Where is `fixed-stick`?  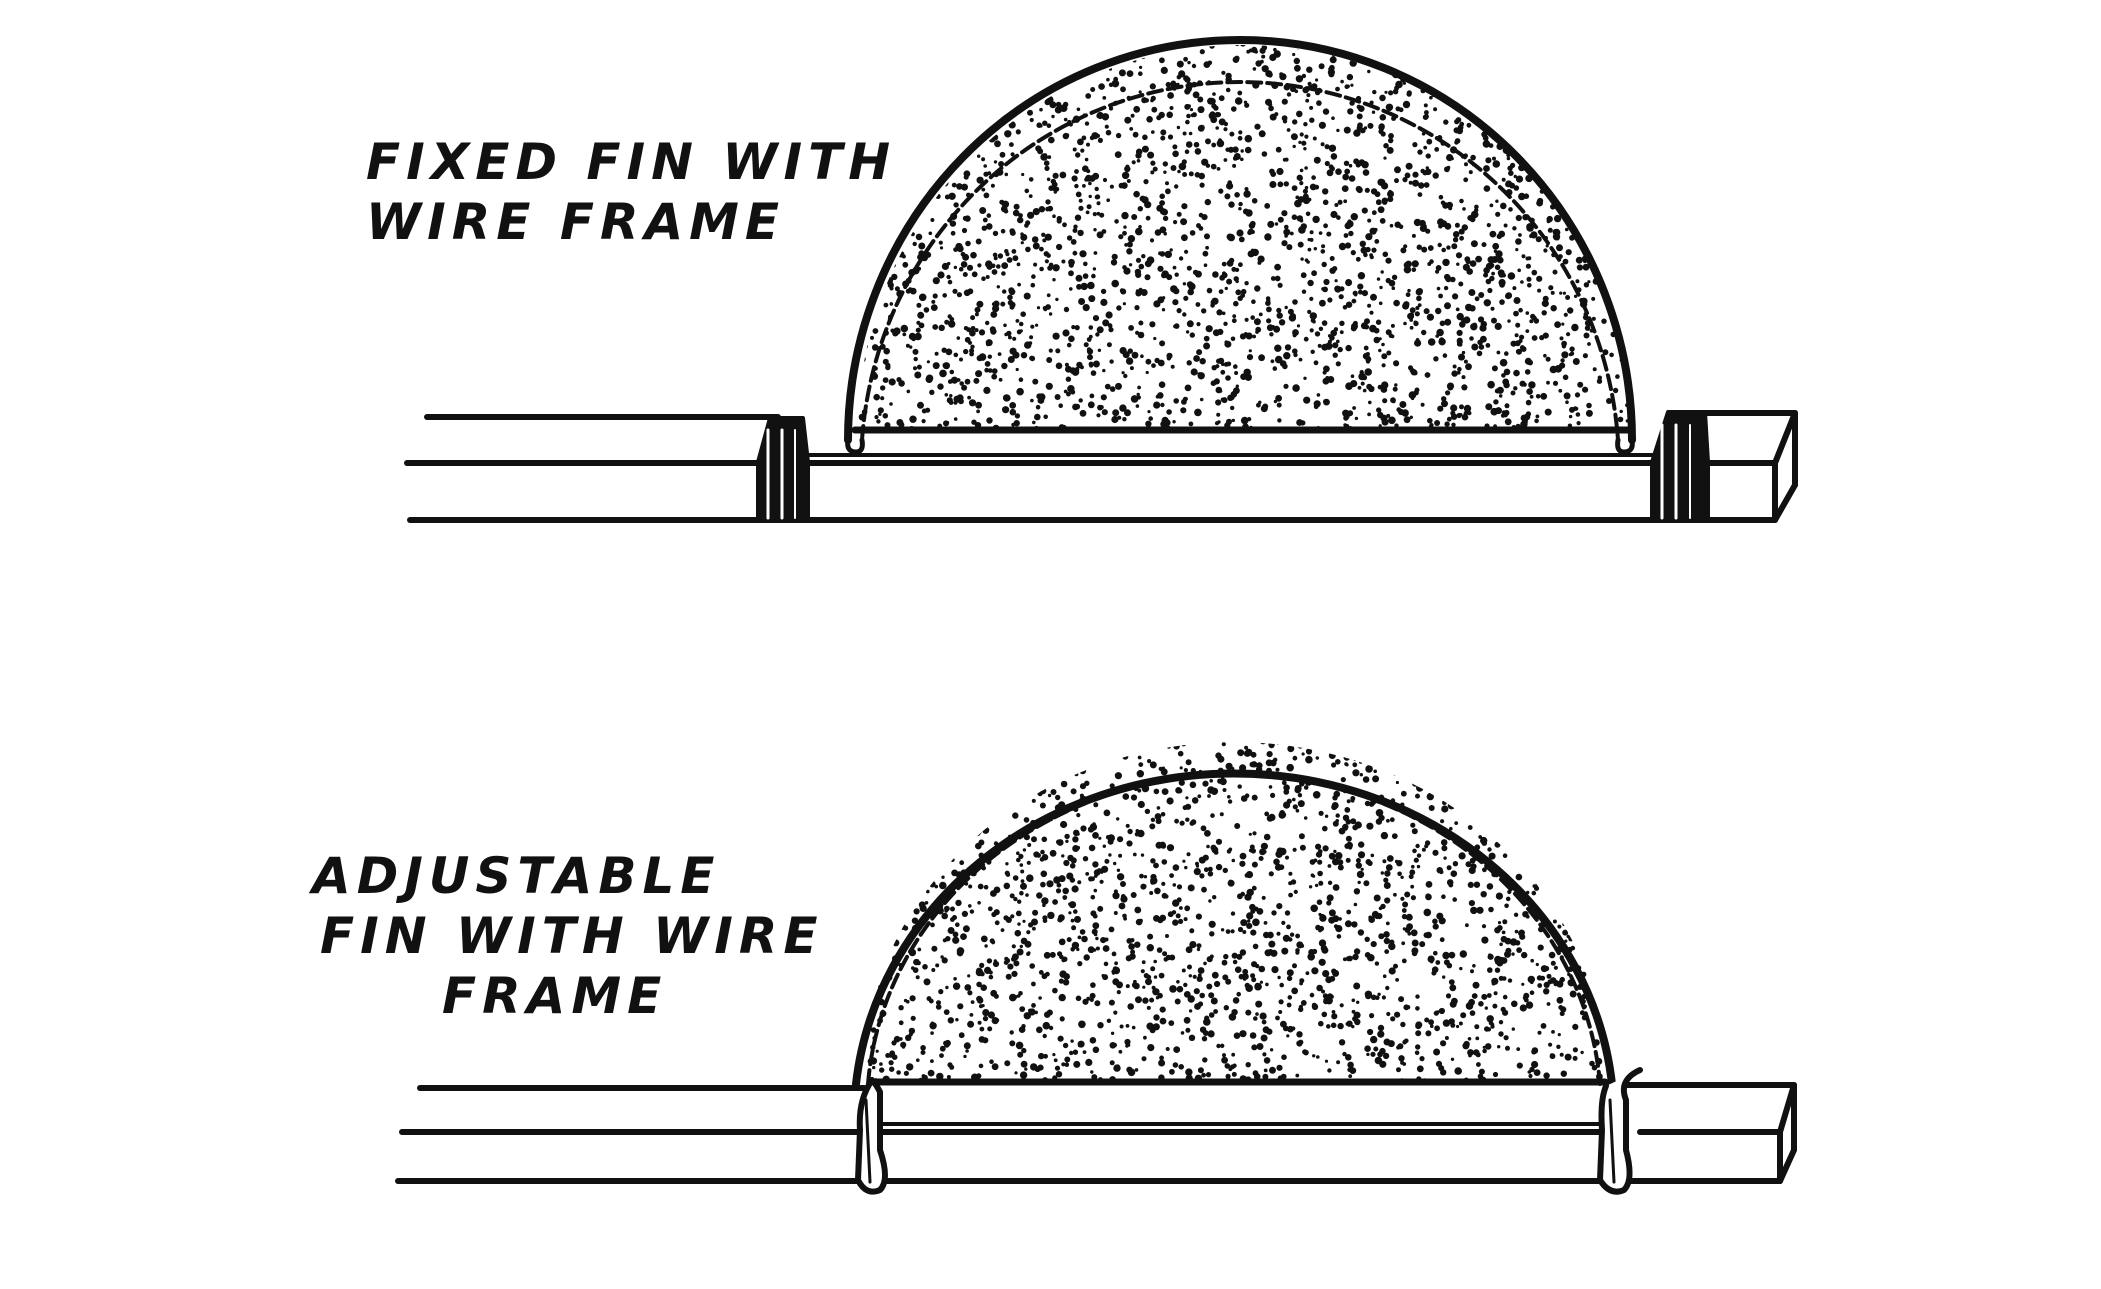
fixed-stick is located at coordinates (1101, 466).